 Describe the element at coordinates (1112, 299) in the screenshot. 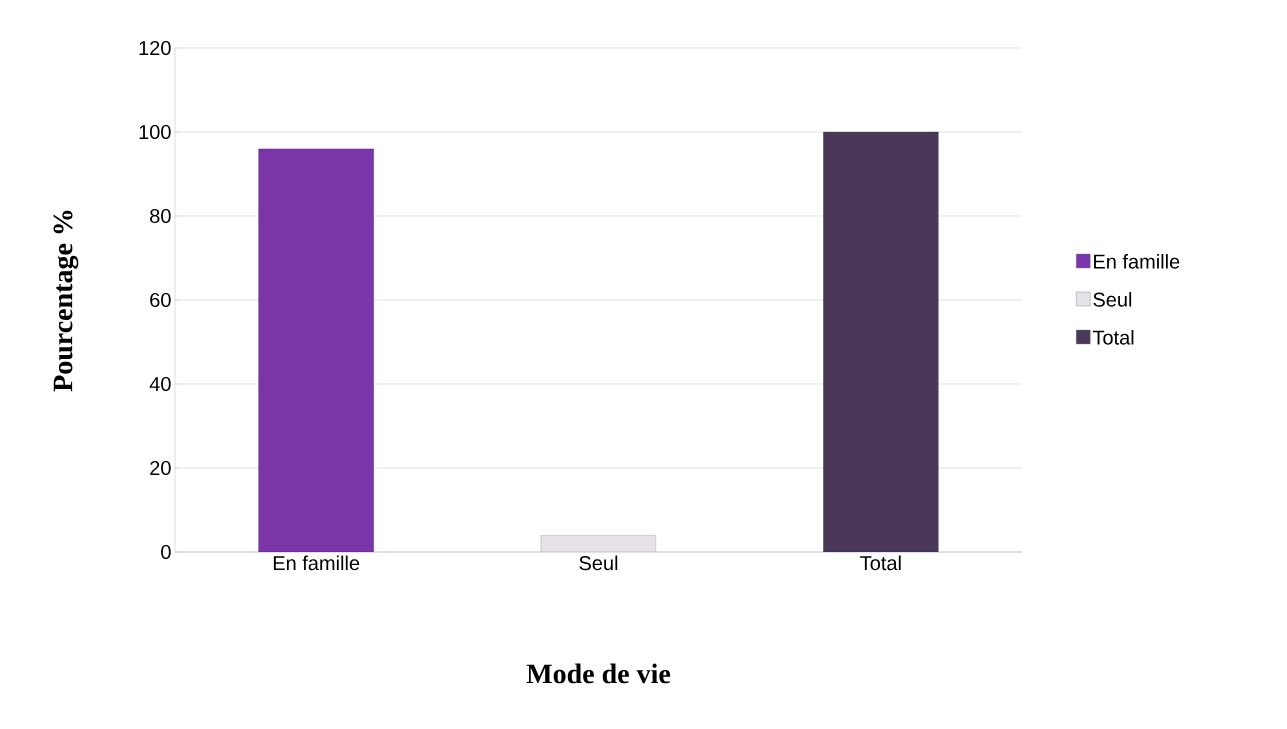

I see `legend-label: Seul` at that location.